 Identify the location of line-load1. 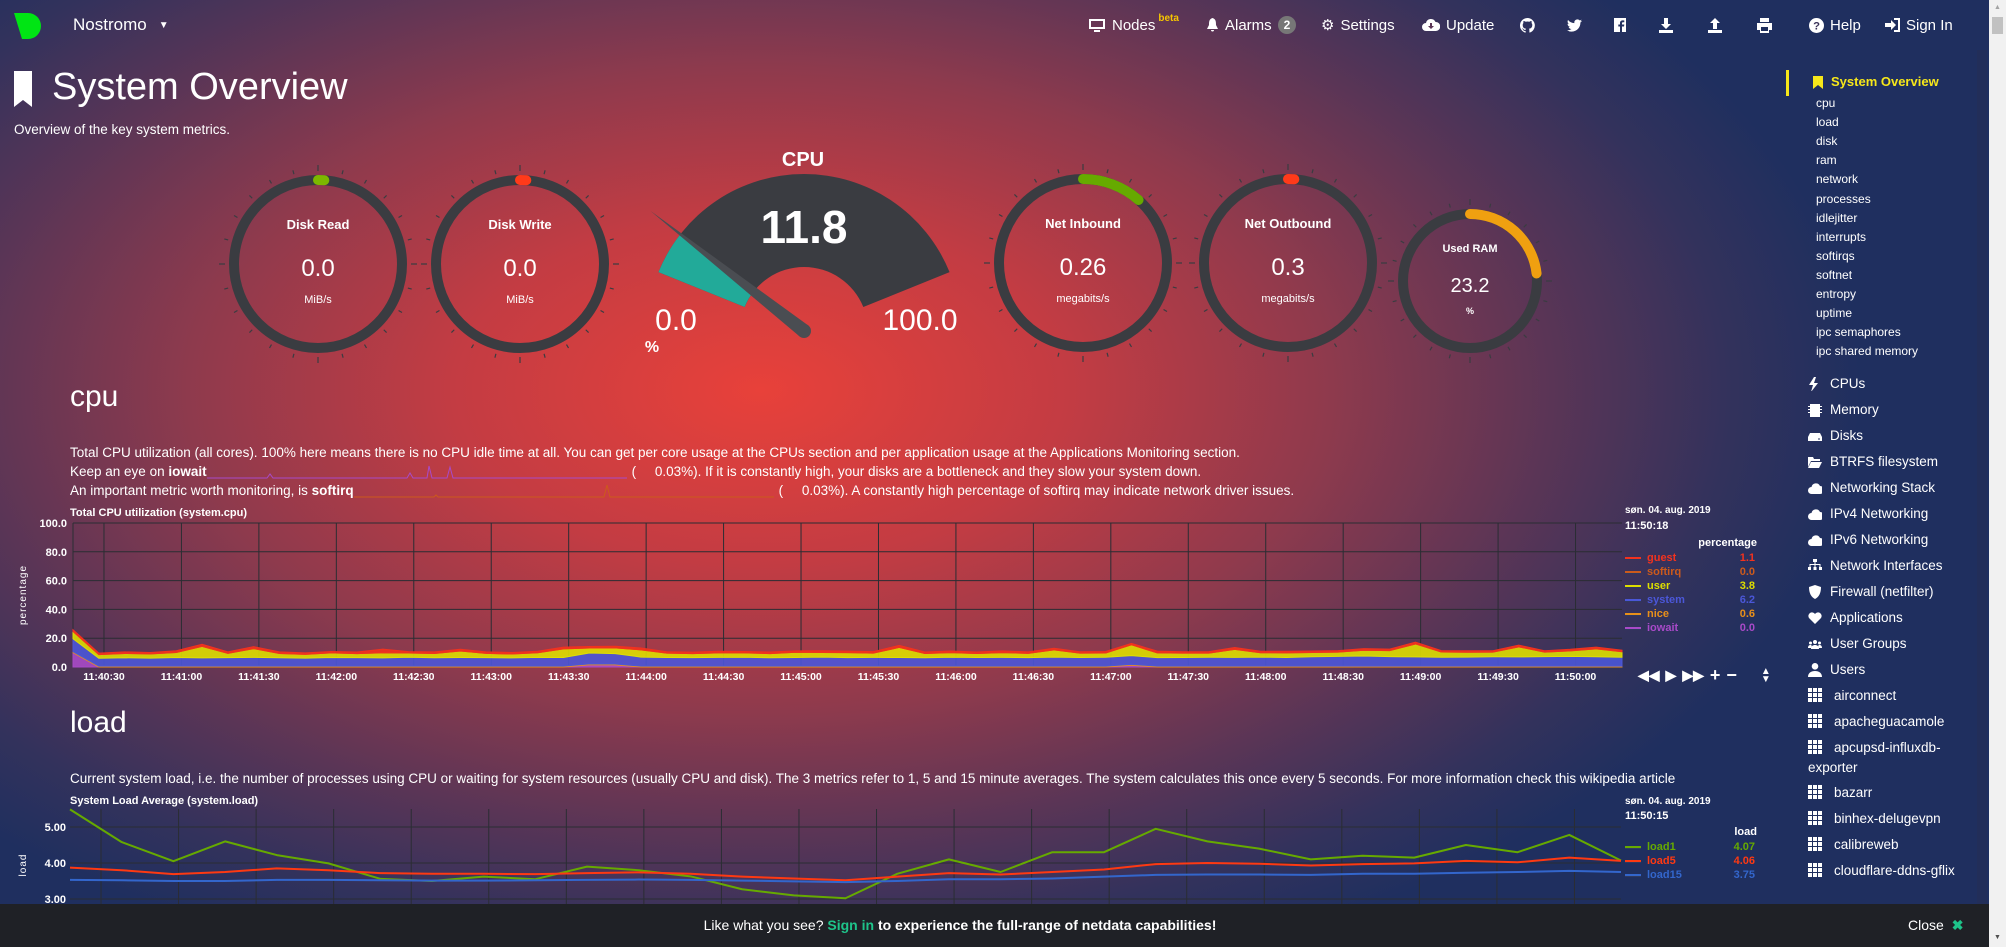
(845, 854).